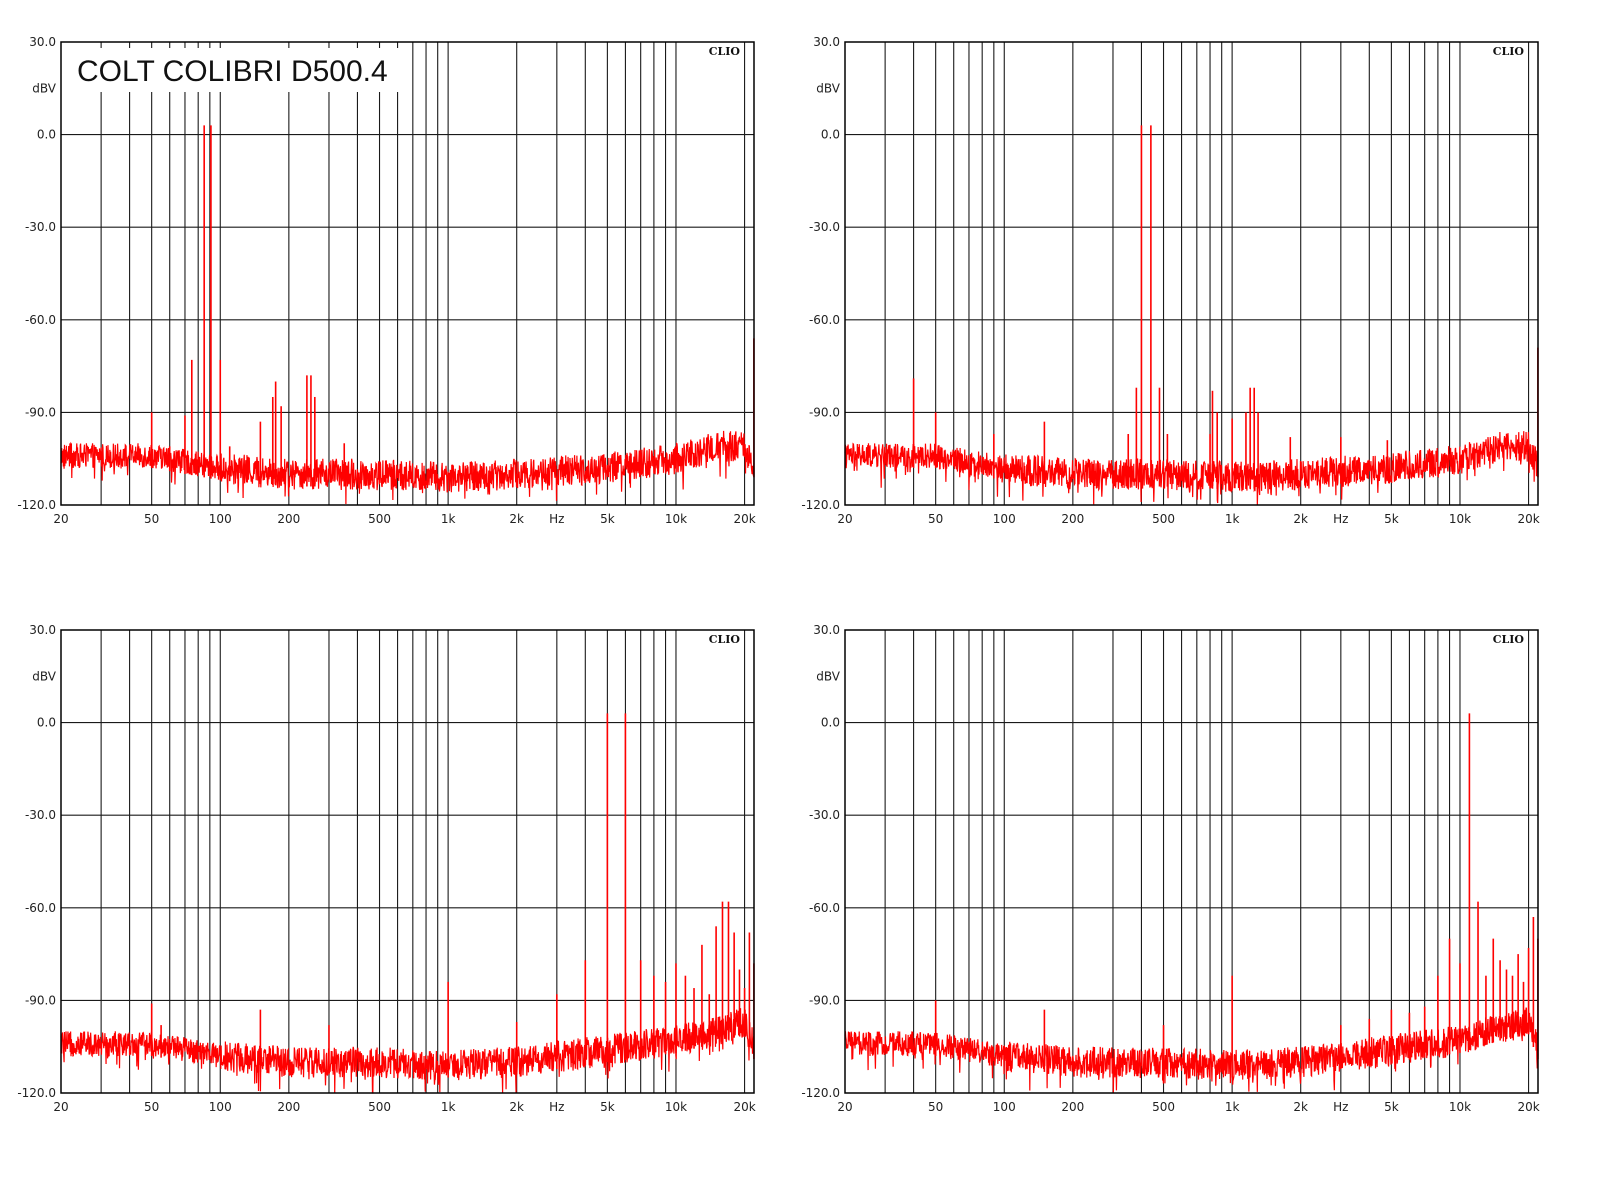 This screenshot has height=1200, width=1600. I want to click on title-box, so click(234, 70).